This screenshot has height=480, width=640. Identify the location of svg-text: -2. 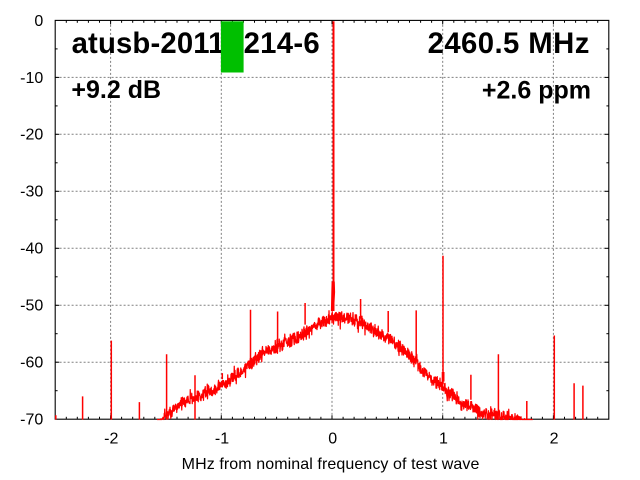
(111, 438).